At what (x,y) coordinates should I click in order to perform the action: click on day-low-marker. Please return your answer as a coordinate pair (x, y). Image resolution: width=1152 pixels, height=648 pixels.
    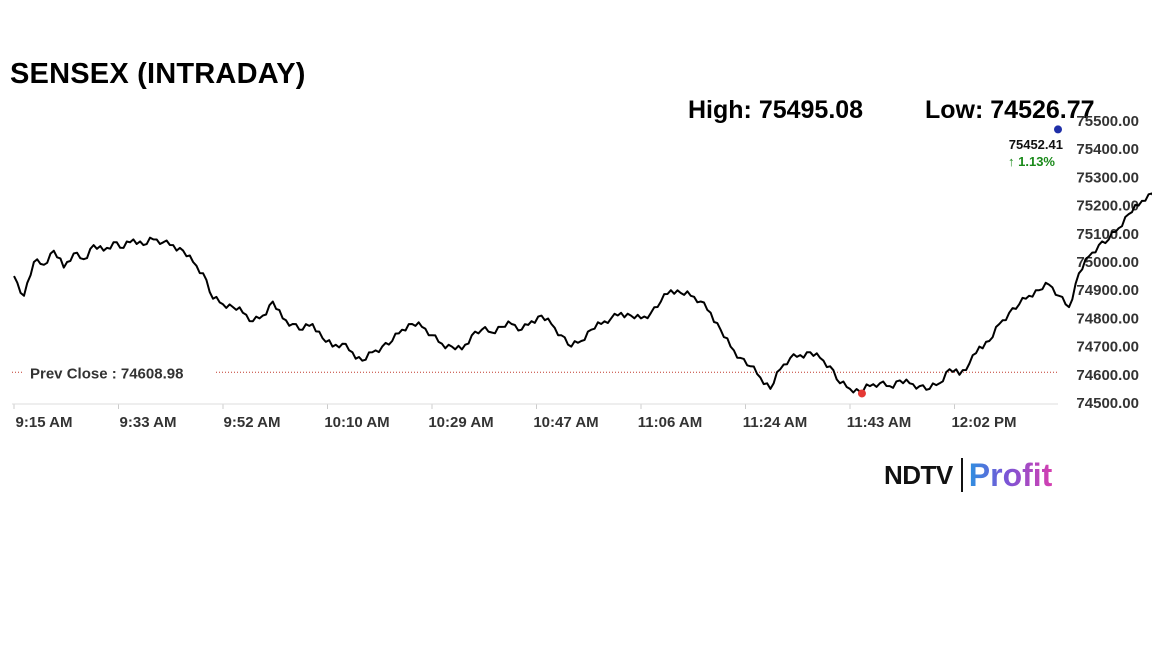
    Looking at the image, I should click on (861, 393).